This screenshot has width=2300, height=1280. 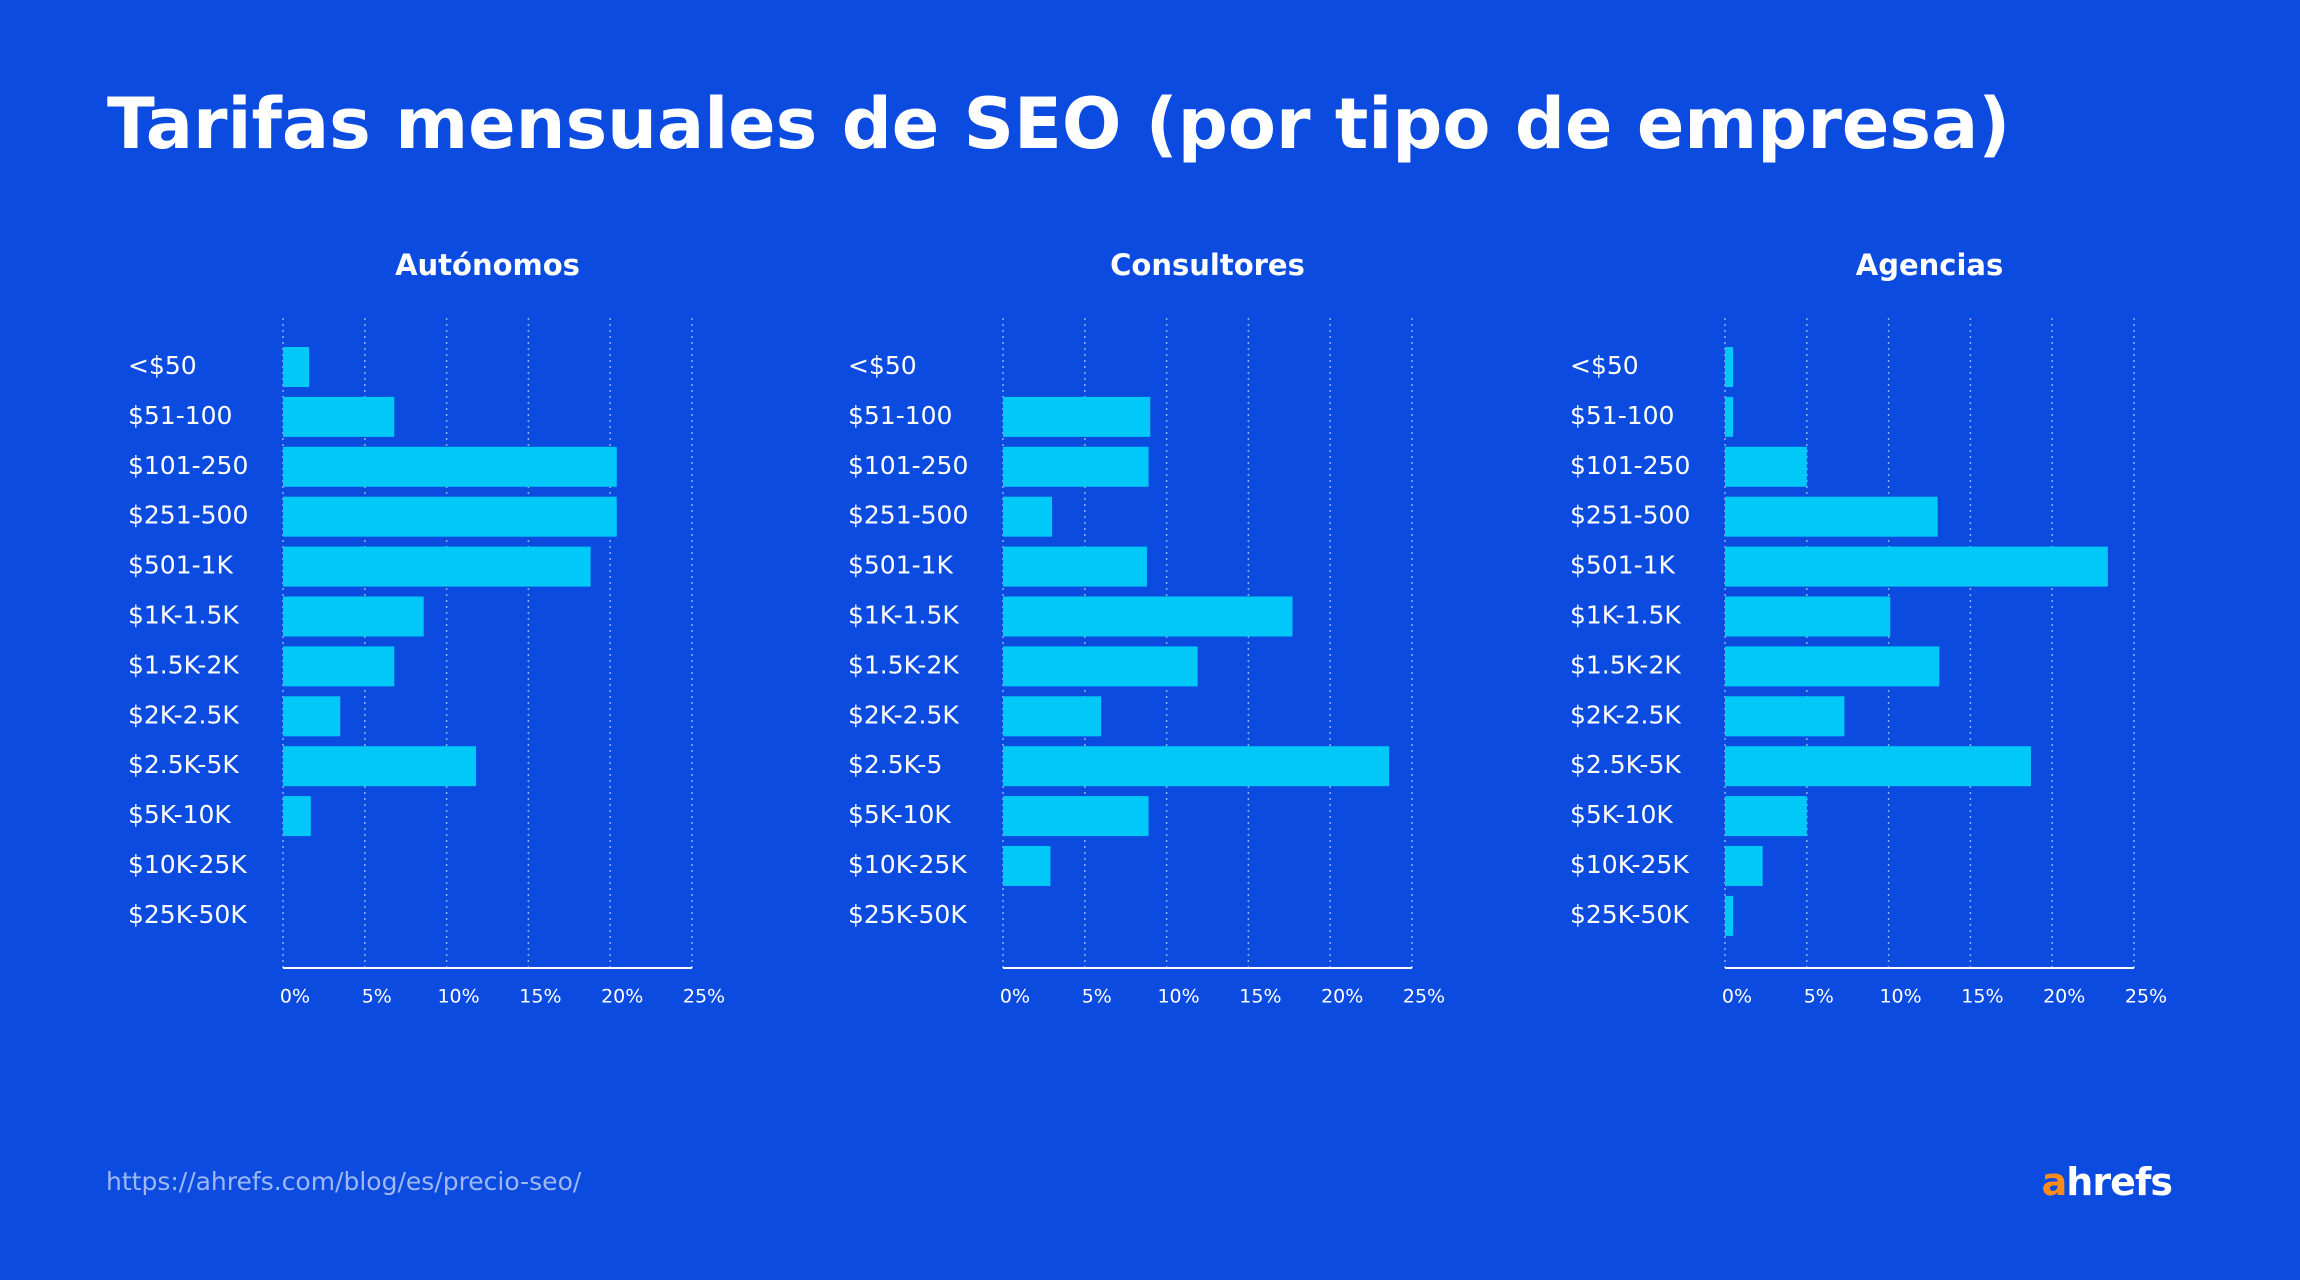 What do you see at coordinates (487, 265) in the screenshot?
I see `panel-title: Autónomos` at bounding box center [487, 265].